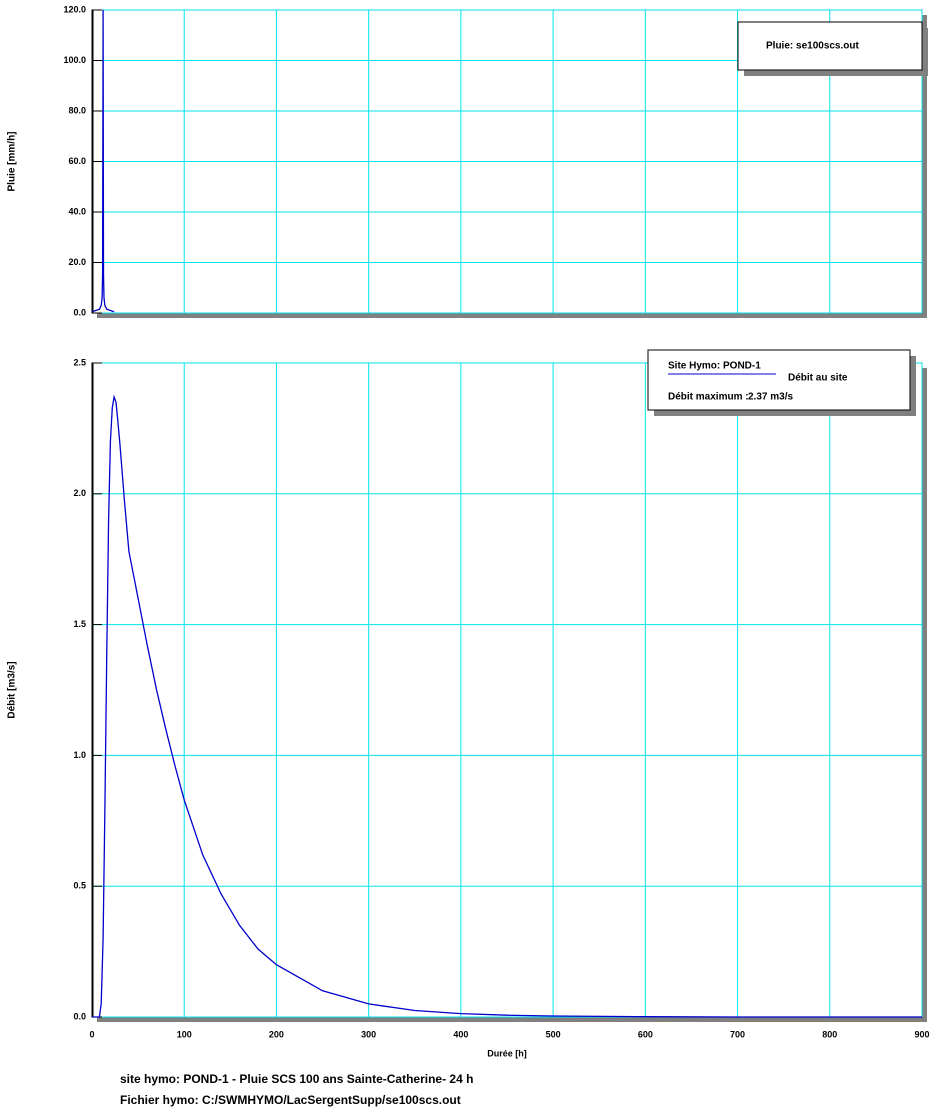 This screenshot has height=1119, width=931. What do you see at coordinates (74, 60) in the screenshot?
I see `y-tick-label: 100.0` at bounding box center [74, 60].